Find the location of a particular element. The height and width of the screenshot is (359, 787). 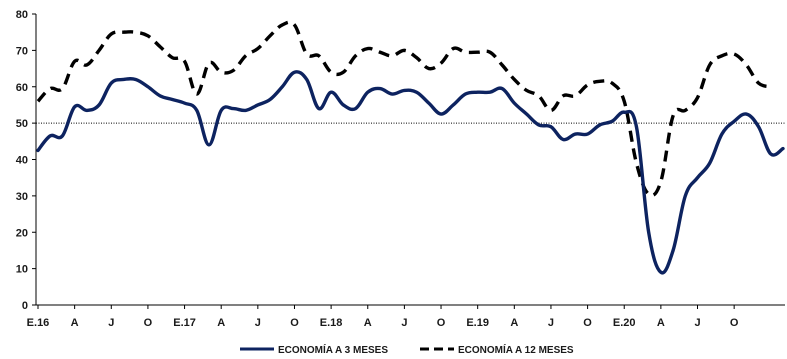

y-axis: 0 10 20 30 40 50 60 70 80 is located at coordinates (26, 160).